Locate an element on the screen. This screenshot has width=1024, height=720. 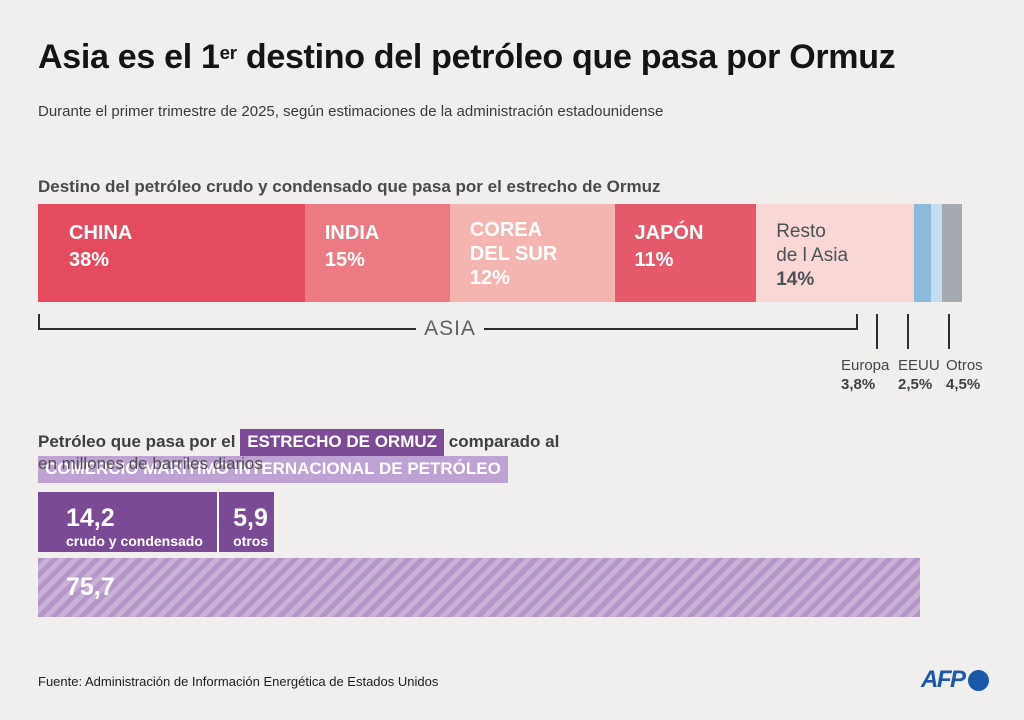
eeuu-label: EEUU 2,5% is located at coordinates (919, 375).